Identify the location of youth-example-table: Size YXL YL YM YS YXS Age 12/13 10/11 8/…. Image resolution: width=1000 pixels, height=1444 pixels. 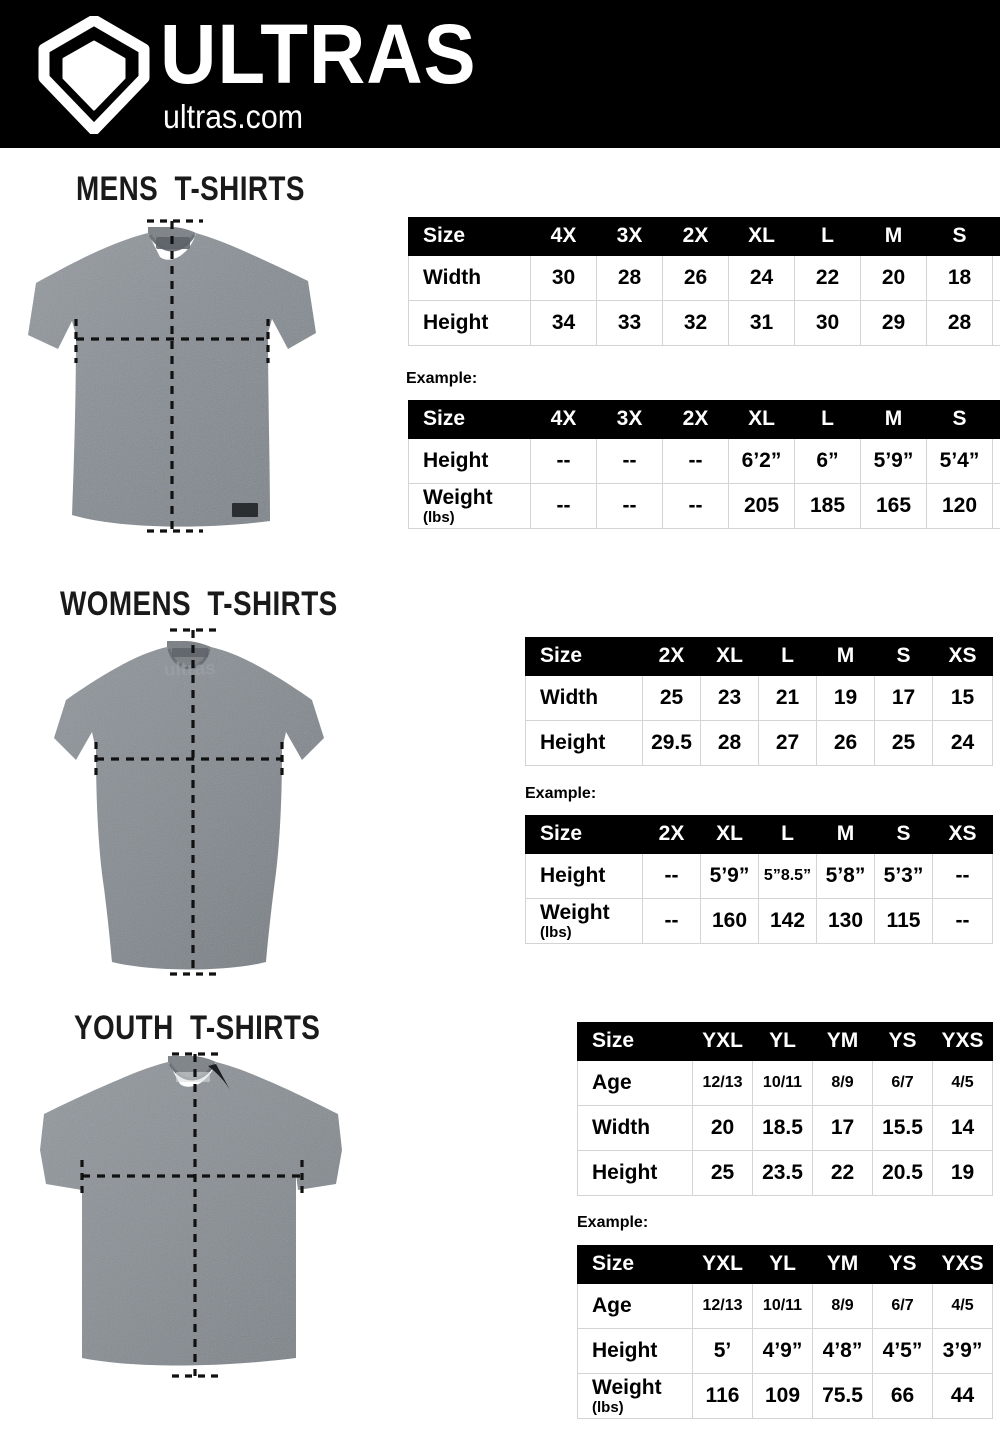
(785, 1332).